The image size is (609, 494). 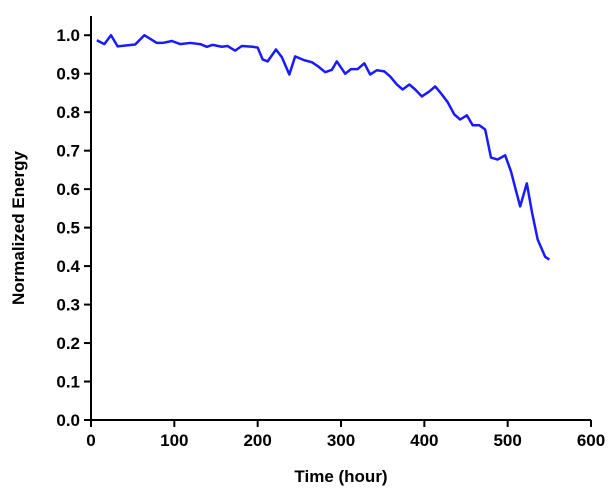 What do you see at coordinates (424, 440) in the screenshot?
I see `x-tick-label: 400` at bounding box center [424, 440].